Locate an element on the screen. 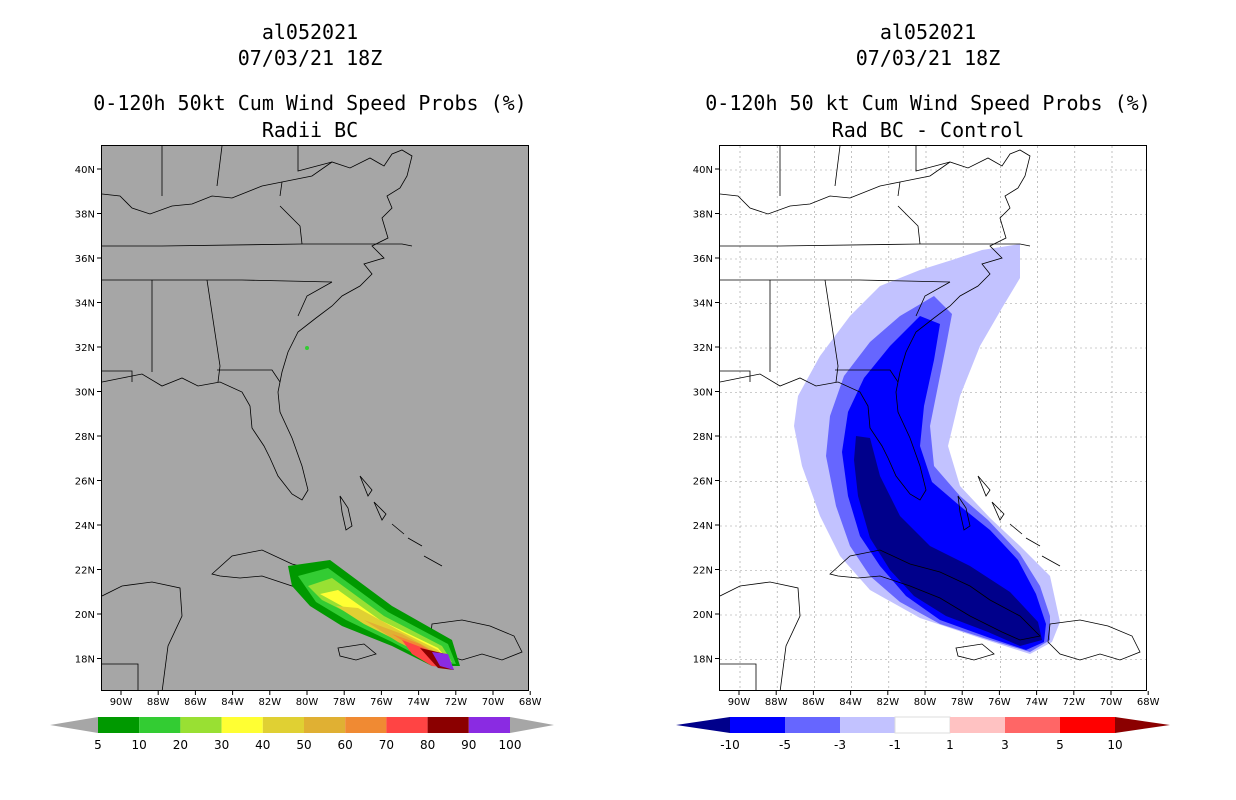  left-lon-label: 82W is located at coordinates (269, 702).